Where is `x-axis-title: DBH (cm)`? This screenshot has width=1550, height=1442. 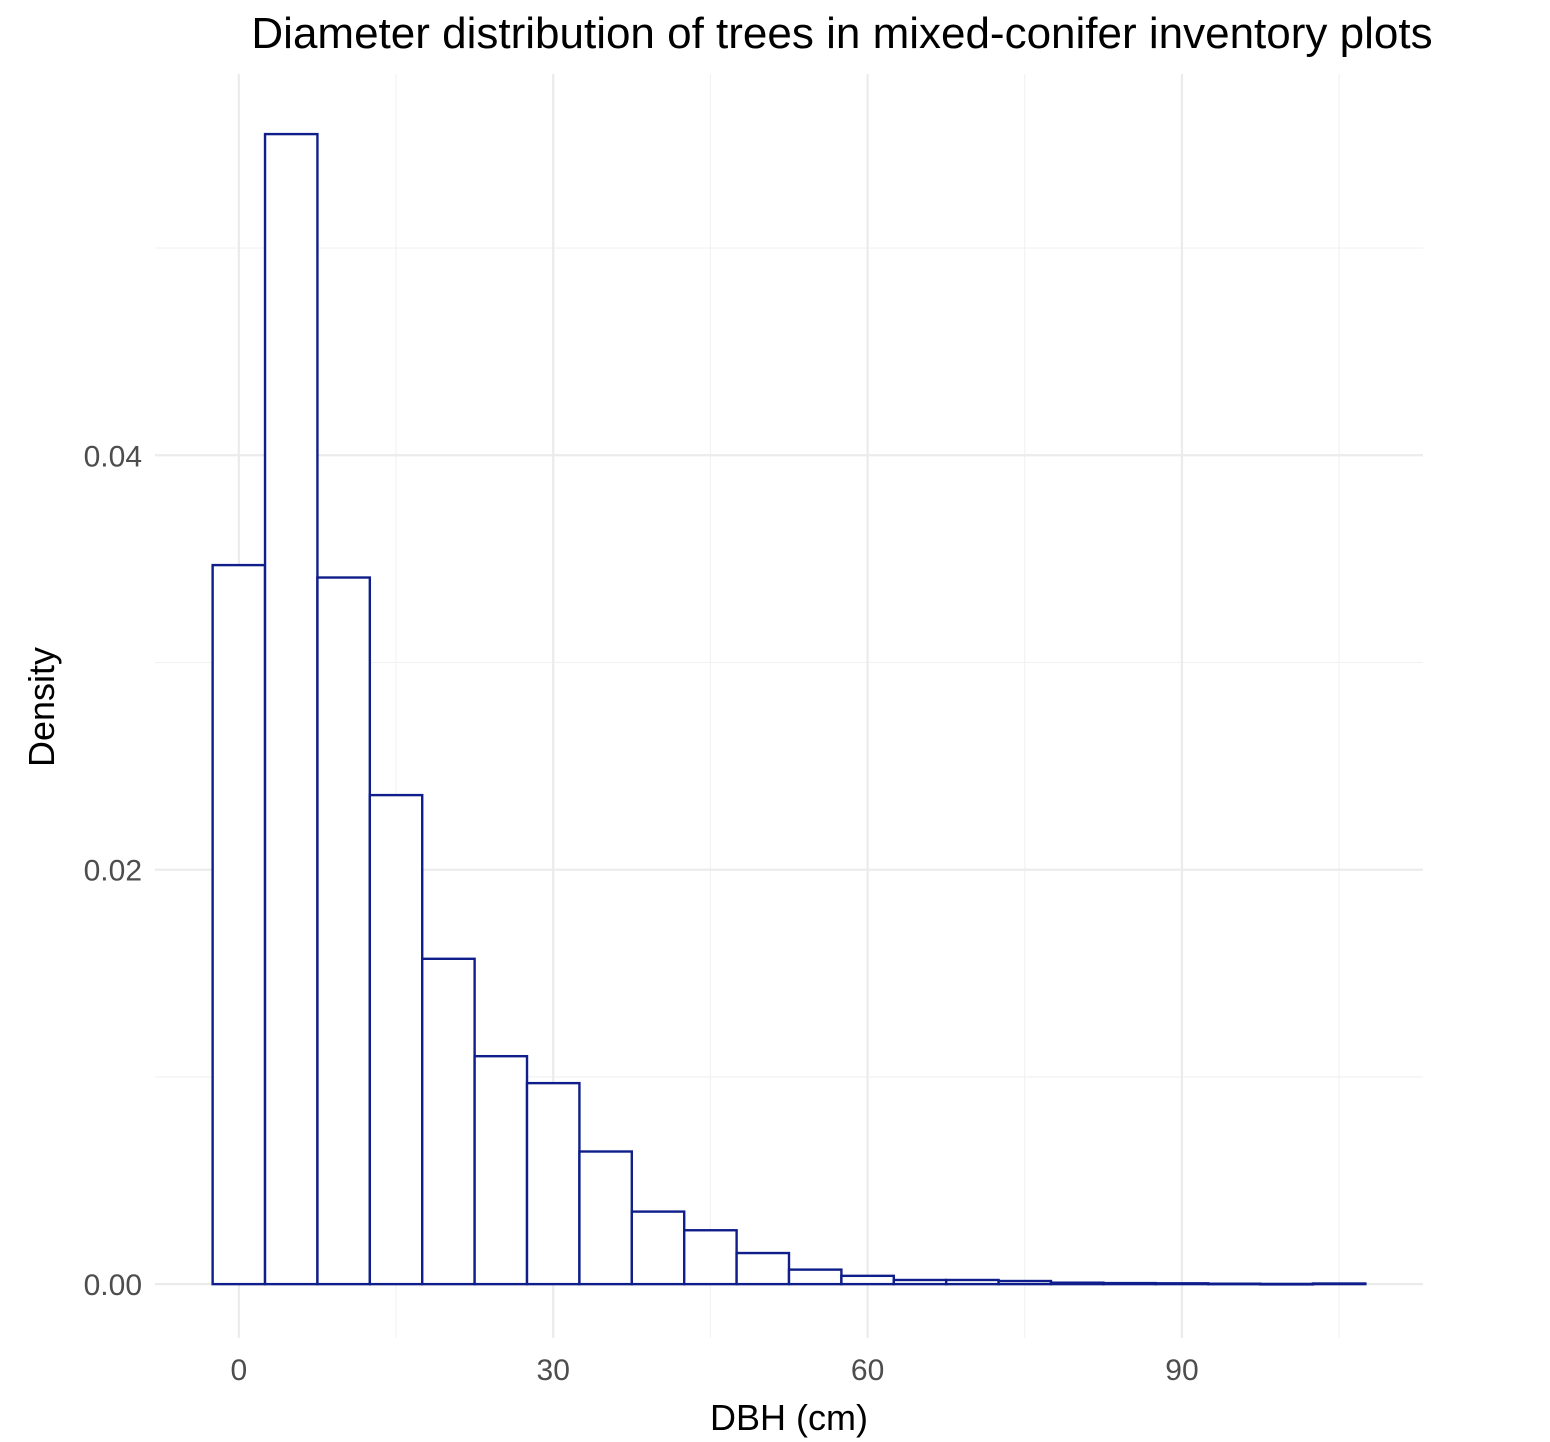
x-axis-title: DBH (cm) is located at coordinates (789, 1417).